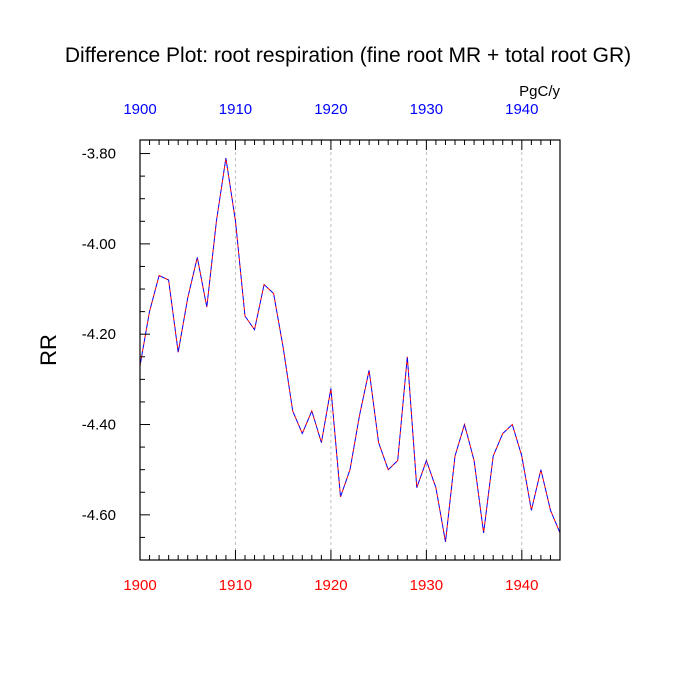  I want to click on y-tick-label: -4.20, so click(99, 334).